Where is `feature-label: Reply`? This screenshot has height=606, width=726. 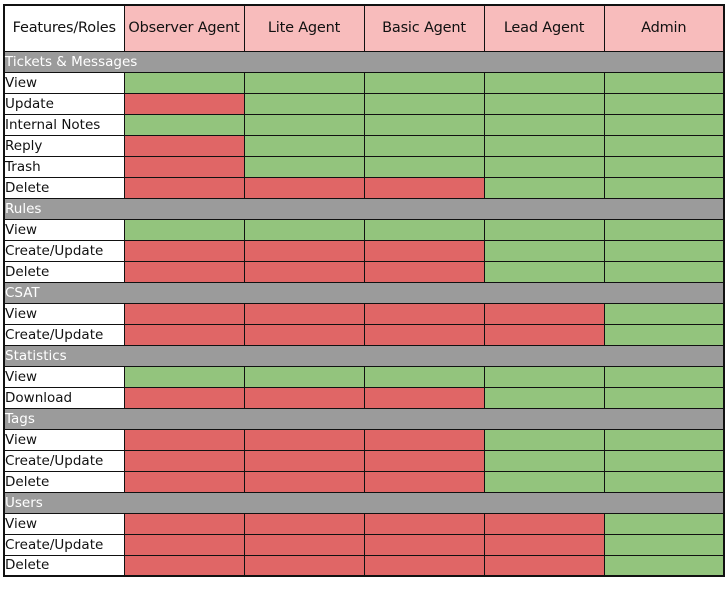
feature-label: Reply is located at coordinates (64, 145).